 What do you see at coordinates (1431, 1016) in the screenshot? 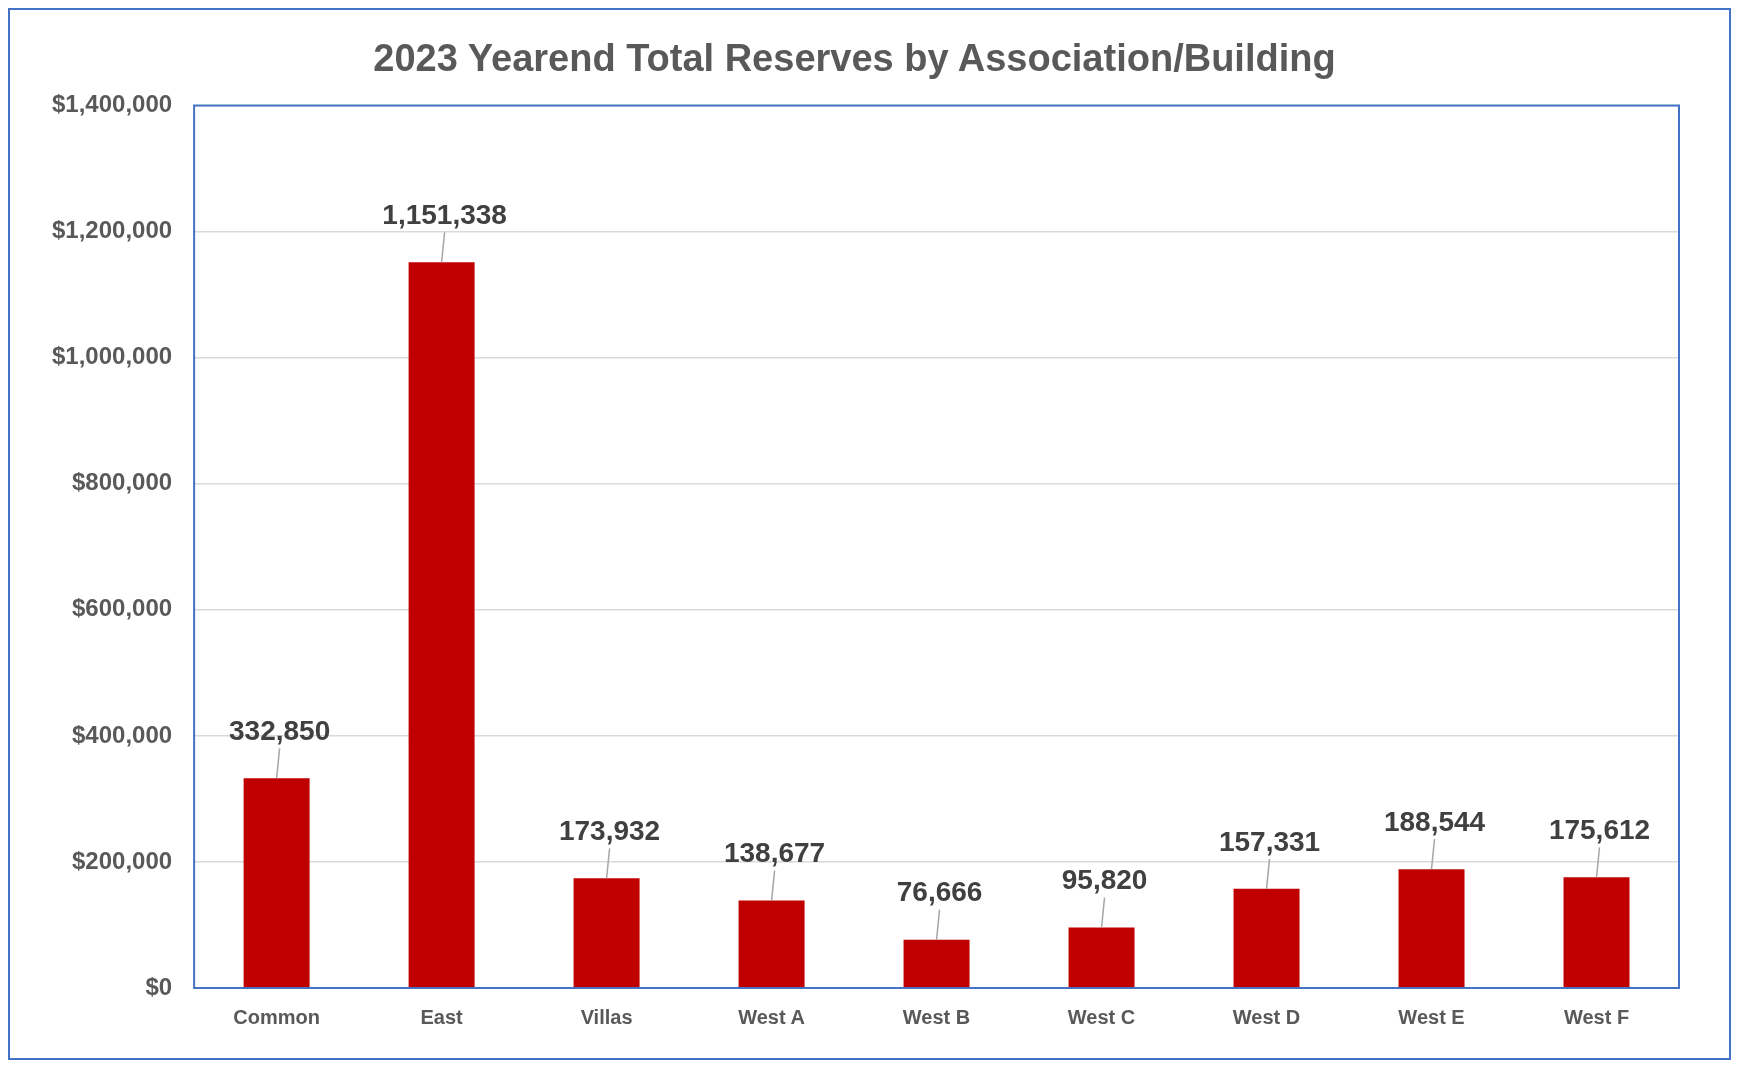
I see `x-tick-label: West E` at bounding box center [1431, 1016].